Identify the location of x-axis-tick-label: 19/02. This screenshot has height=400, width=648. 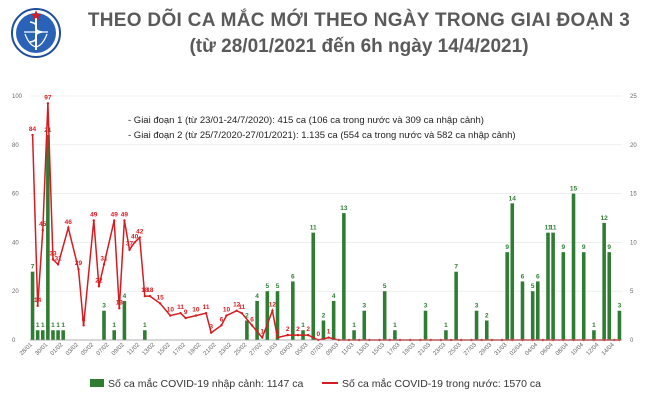
(195, 349).